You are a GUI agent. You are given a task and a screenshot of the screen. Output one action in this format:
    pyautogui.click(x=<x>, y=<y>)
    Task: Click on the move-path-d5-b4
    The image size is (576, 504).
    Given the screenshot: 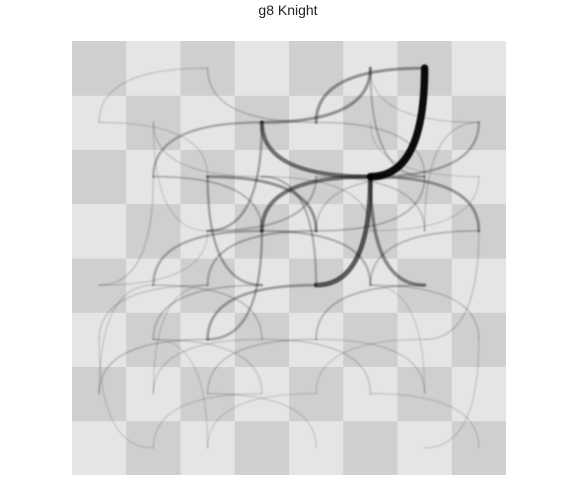 What is the action you would take?
    pyautogui.click(x=208, y=258)
    